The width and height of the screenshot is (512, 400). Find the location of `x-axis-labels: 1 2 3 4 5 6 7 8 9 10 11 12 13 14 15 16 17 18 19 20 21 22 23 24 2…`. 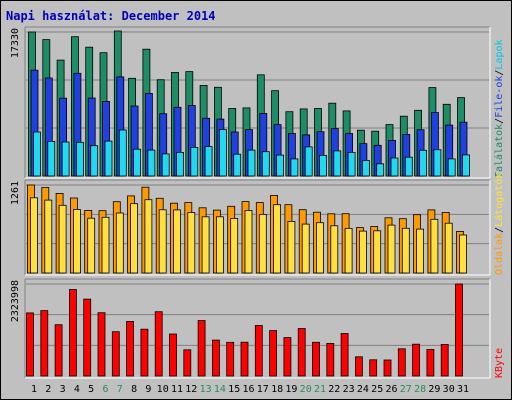

x-axis-labels: 1 2 3 4 5 6 7 8 9 10 11 12 13 14 15 16 17 18 19 20 21 22 23 24 2… is located at coordinates (250, 389).